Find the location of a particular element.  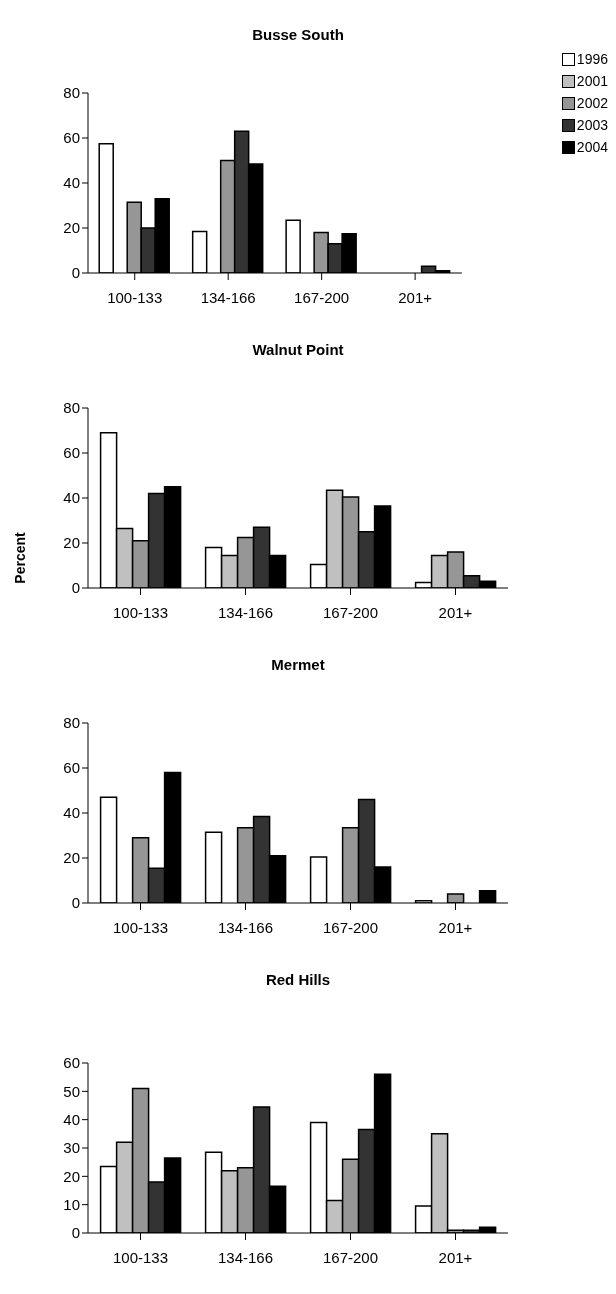

y-axis-title: Percent is located at coordinates (19, 557).